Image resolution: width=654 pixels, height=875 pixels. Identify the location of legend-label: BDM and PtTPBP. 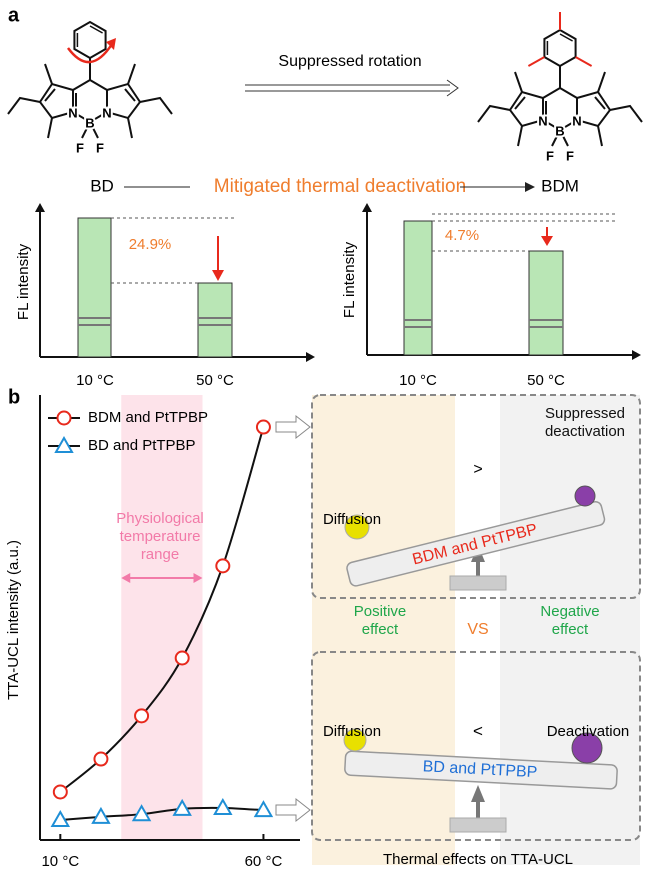
(148, 417).